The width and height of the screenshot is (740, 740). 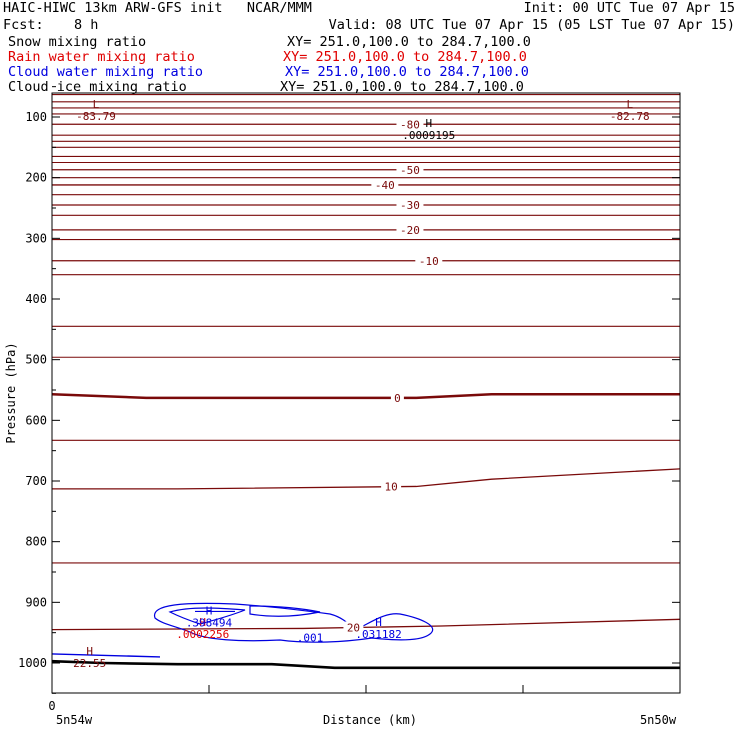 What do you see at coordinates (378, 634) in the screenshot?
I see `extremum-value: .031182` at bounding box center [378, 634].